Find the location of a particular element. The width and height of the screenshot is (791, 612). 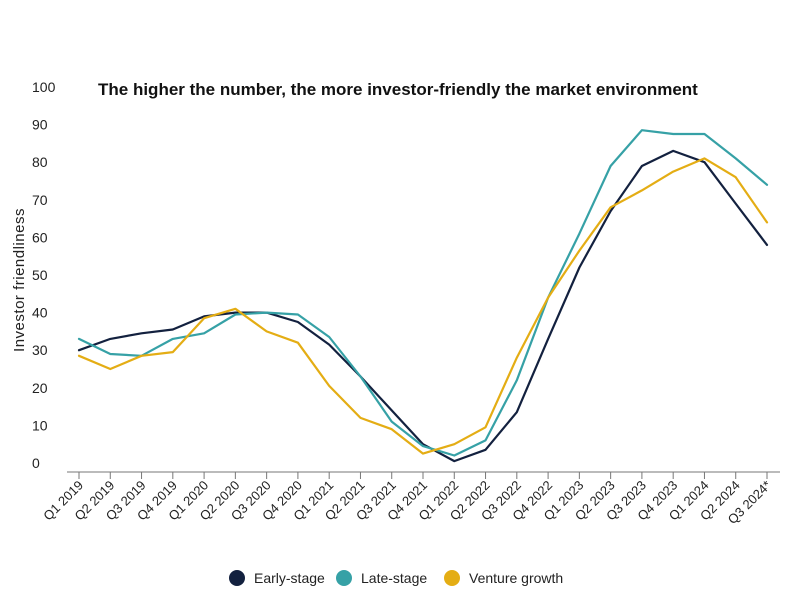

y-tick-label: 0 is located at coordinates (36, 463).